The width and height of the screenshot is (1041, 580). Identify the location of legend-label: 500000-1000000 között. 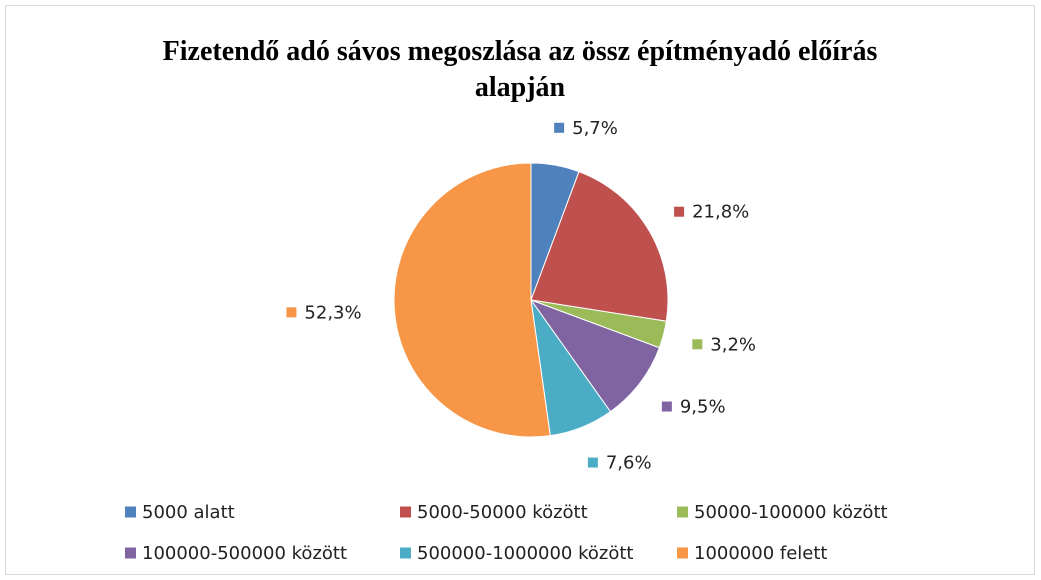
(525, 553).